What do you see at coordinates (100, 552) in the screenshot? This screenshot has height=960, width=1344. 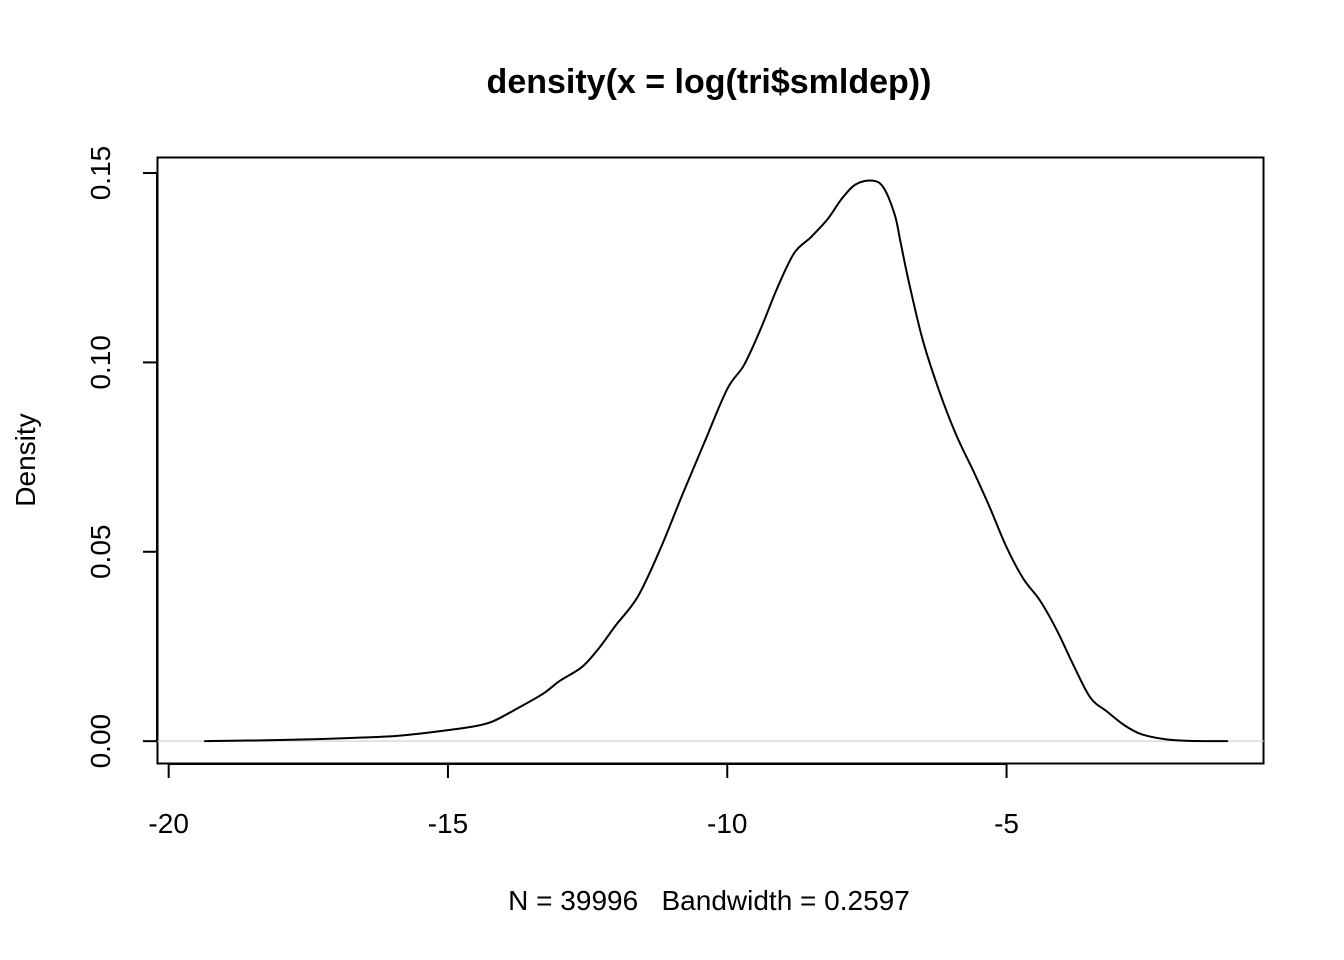 I see `y-tick-label: 0.05` at bounding box center [100, 552].